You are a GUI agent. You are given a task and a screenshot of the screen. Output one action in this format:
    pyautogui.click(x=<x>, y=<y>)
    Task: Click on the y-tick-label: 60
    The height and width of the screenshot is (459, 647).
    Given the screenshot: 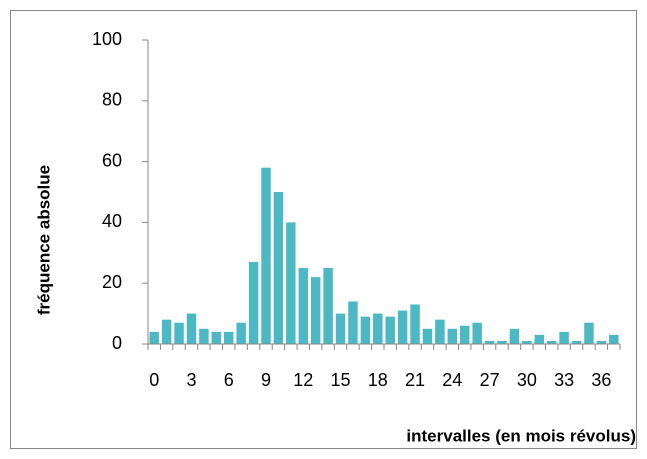 What is the action you would take?
    pyautogui.click(x=112, y=160)
    